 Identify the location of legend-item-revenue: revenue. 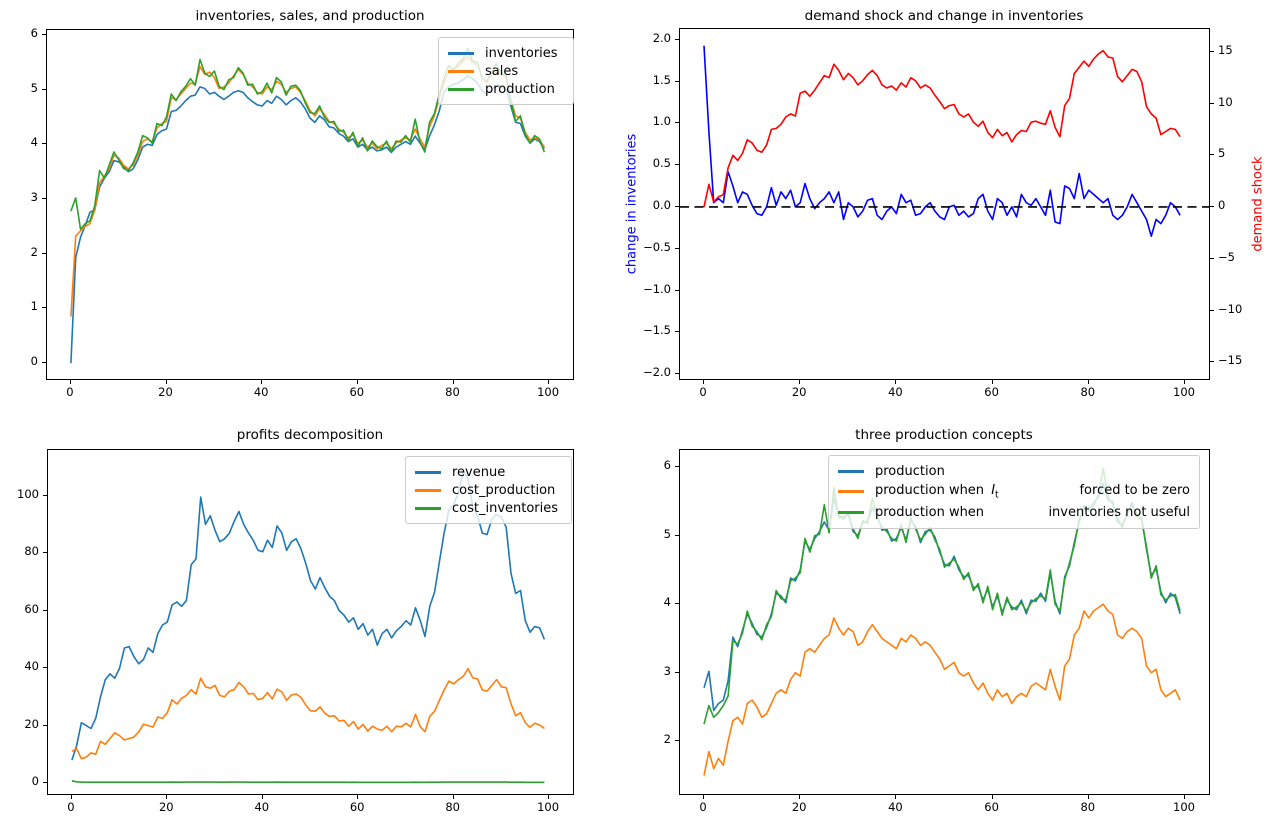
(488, 472).